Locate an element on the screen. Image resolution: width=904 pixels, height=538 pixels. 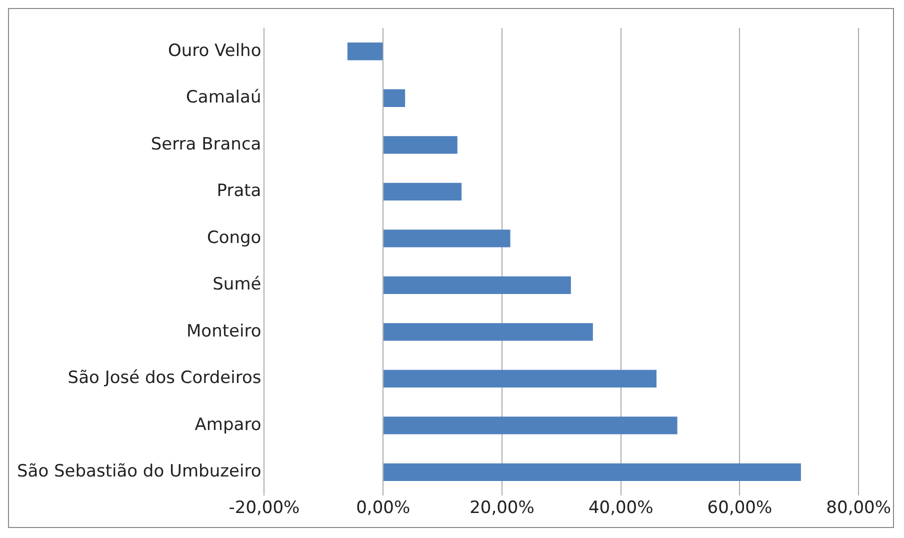
y-tick-label: São Sebastião do Umbuzeiro is located at coordinates (139, 472).